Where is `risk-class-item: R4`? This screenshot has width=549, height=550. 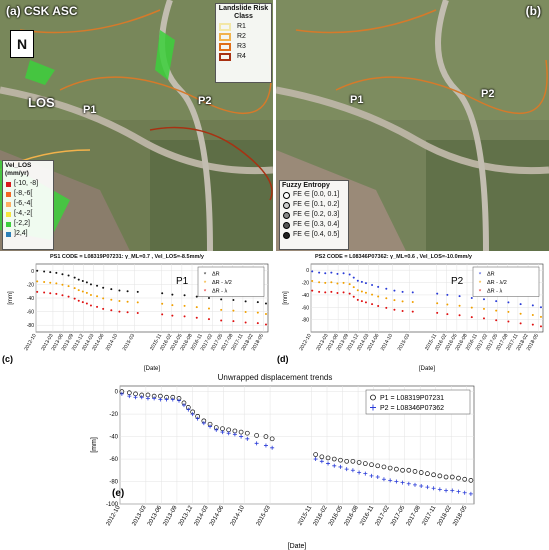 risk-class-item: R4 is located at coordinates (243, 57).